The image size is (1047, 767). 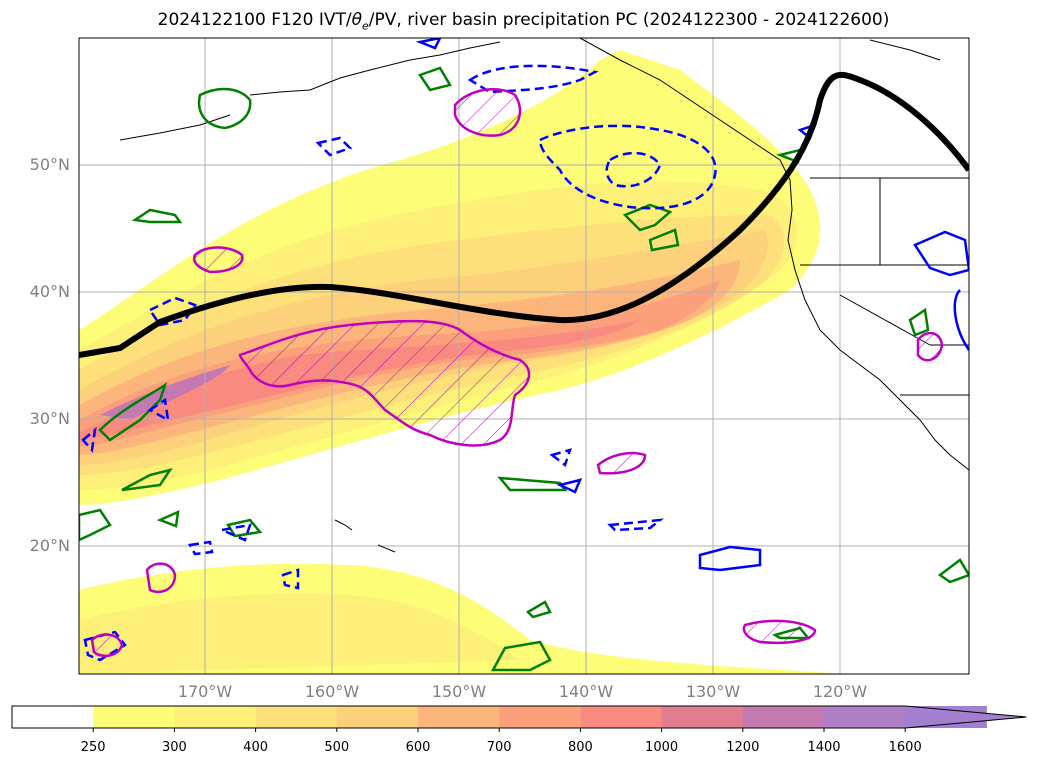 What do you see at coordinates (205, 691) in the screenshot?
I see `lon-label-170w: 170°W` at bounding box center [205, 691].